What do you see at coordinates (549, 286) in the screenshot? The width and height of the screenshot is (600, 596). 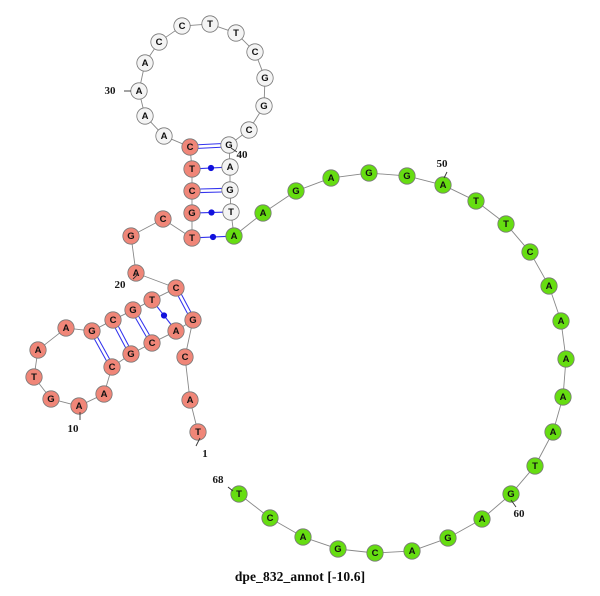 I see `nucleotide-54: A` at bounding box center [549, 286].